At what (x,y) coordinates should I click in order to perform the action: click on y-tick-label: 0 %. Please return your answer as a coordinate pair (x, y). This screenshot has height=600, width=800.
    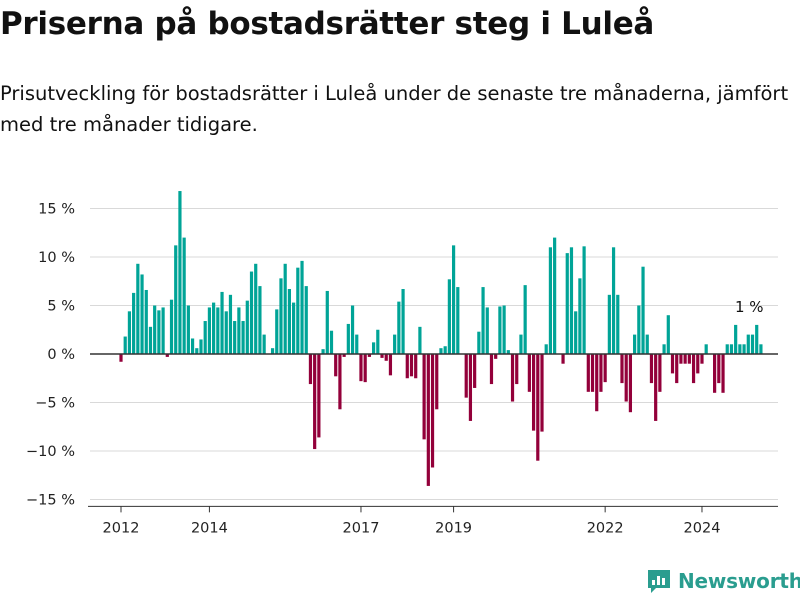
    Looking at the image, I should click on (61, 355).